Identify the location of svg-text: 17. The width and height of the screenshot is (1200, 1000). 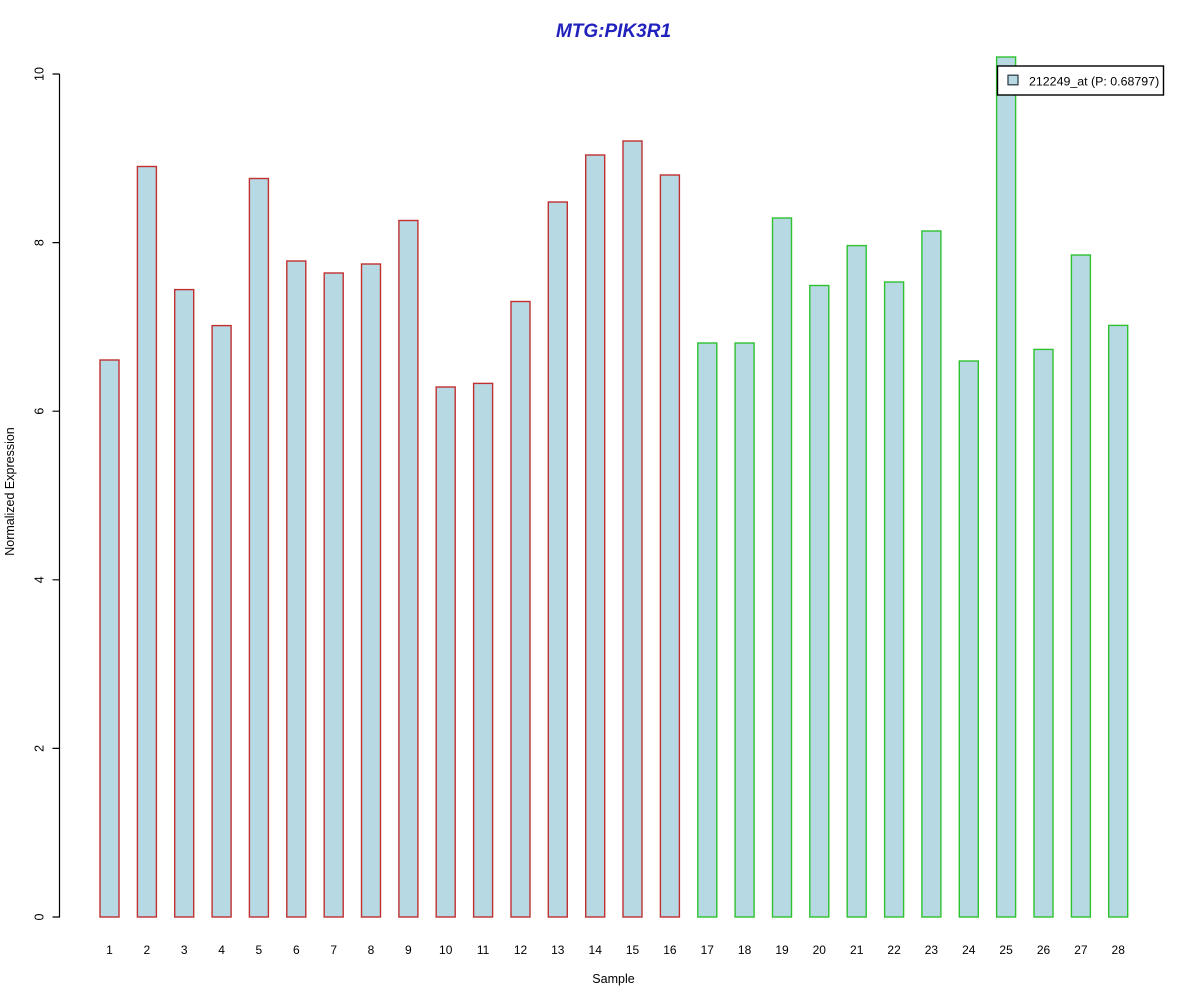
(708, 950).